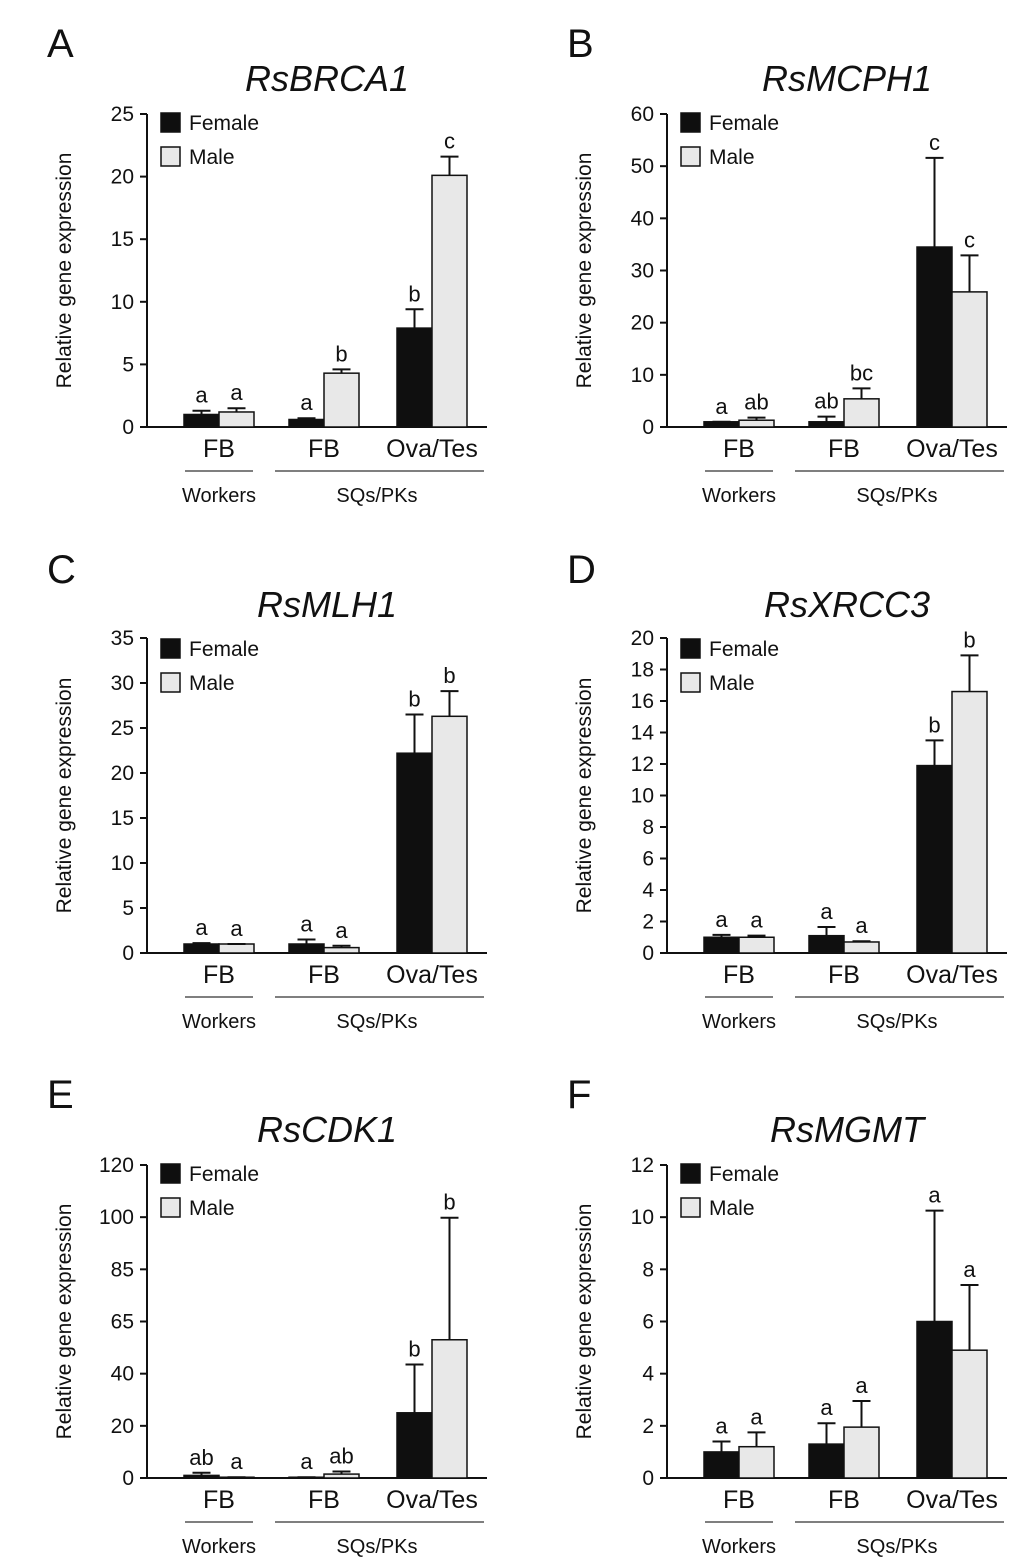  I want to click on y-tick-label: 15, so click(122, 239).